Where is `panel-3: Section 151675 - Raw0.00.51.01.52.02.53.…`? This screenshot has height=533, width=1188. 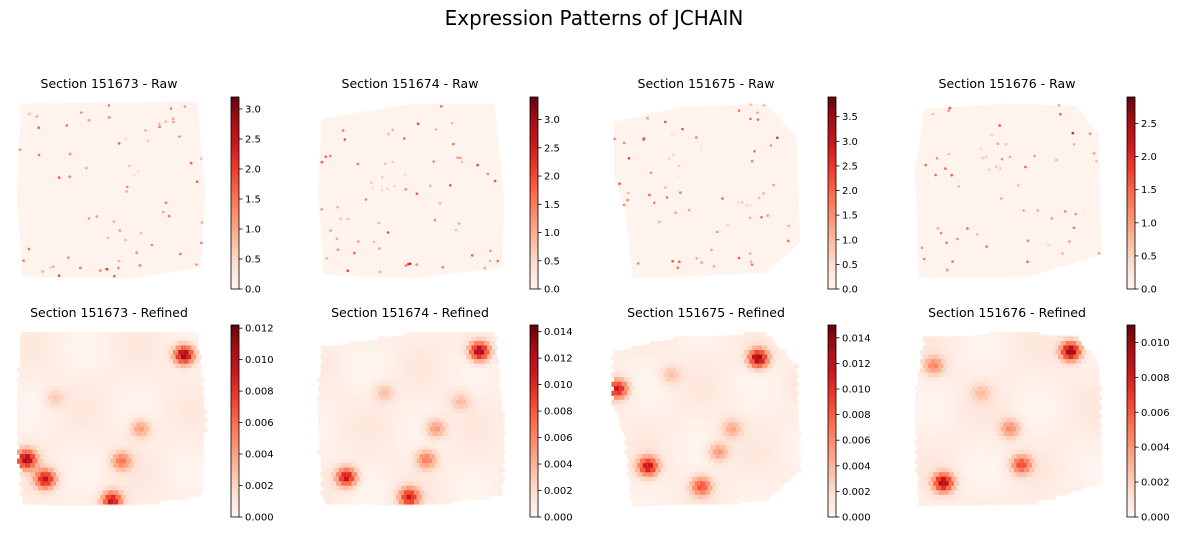 panel-3: Section 151675 - Raw0.00.51.01.52.02.53.… is located at coordinates (735, 186).